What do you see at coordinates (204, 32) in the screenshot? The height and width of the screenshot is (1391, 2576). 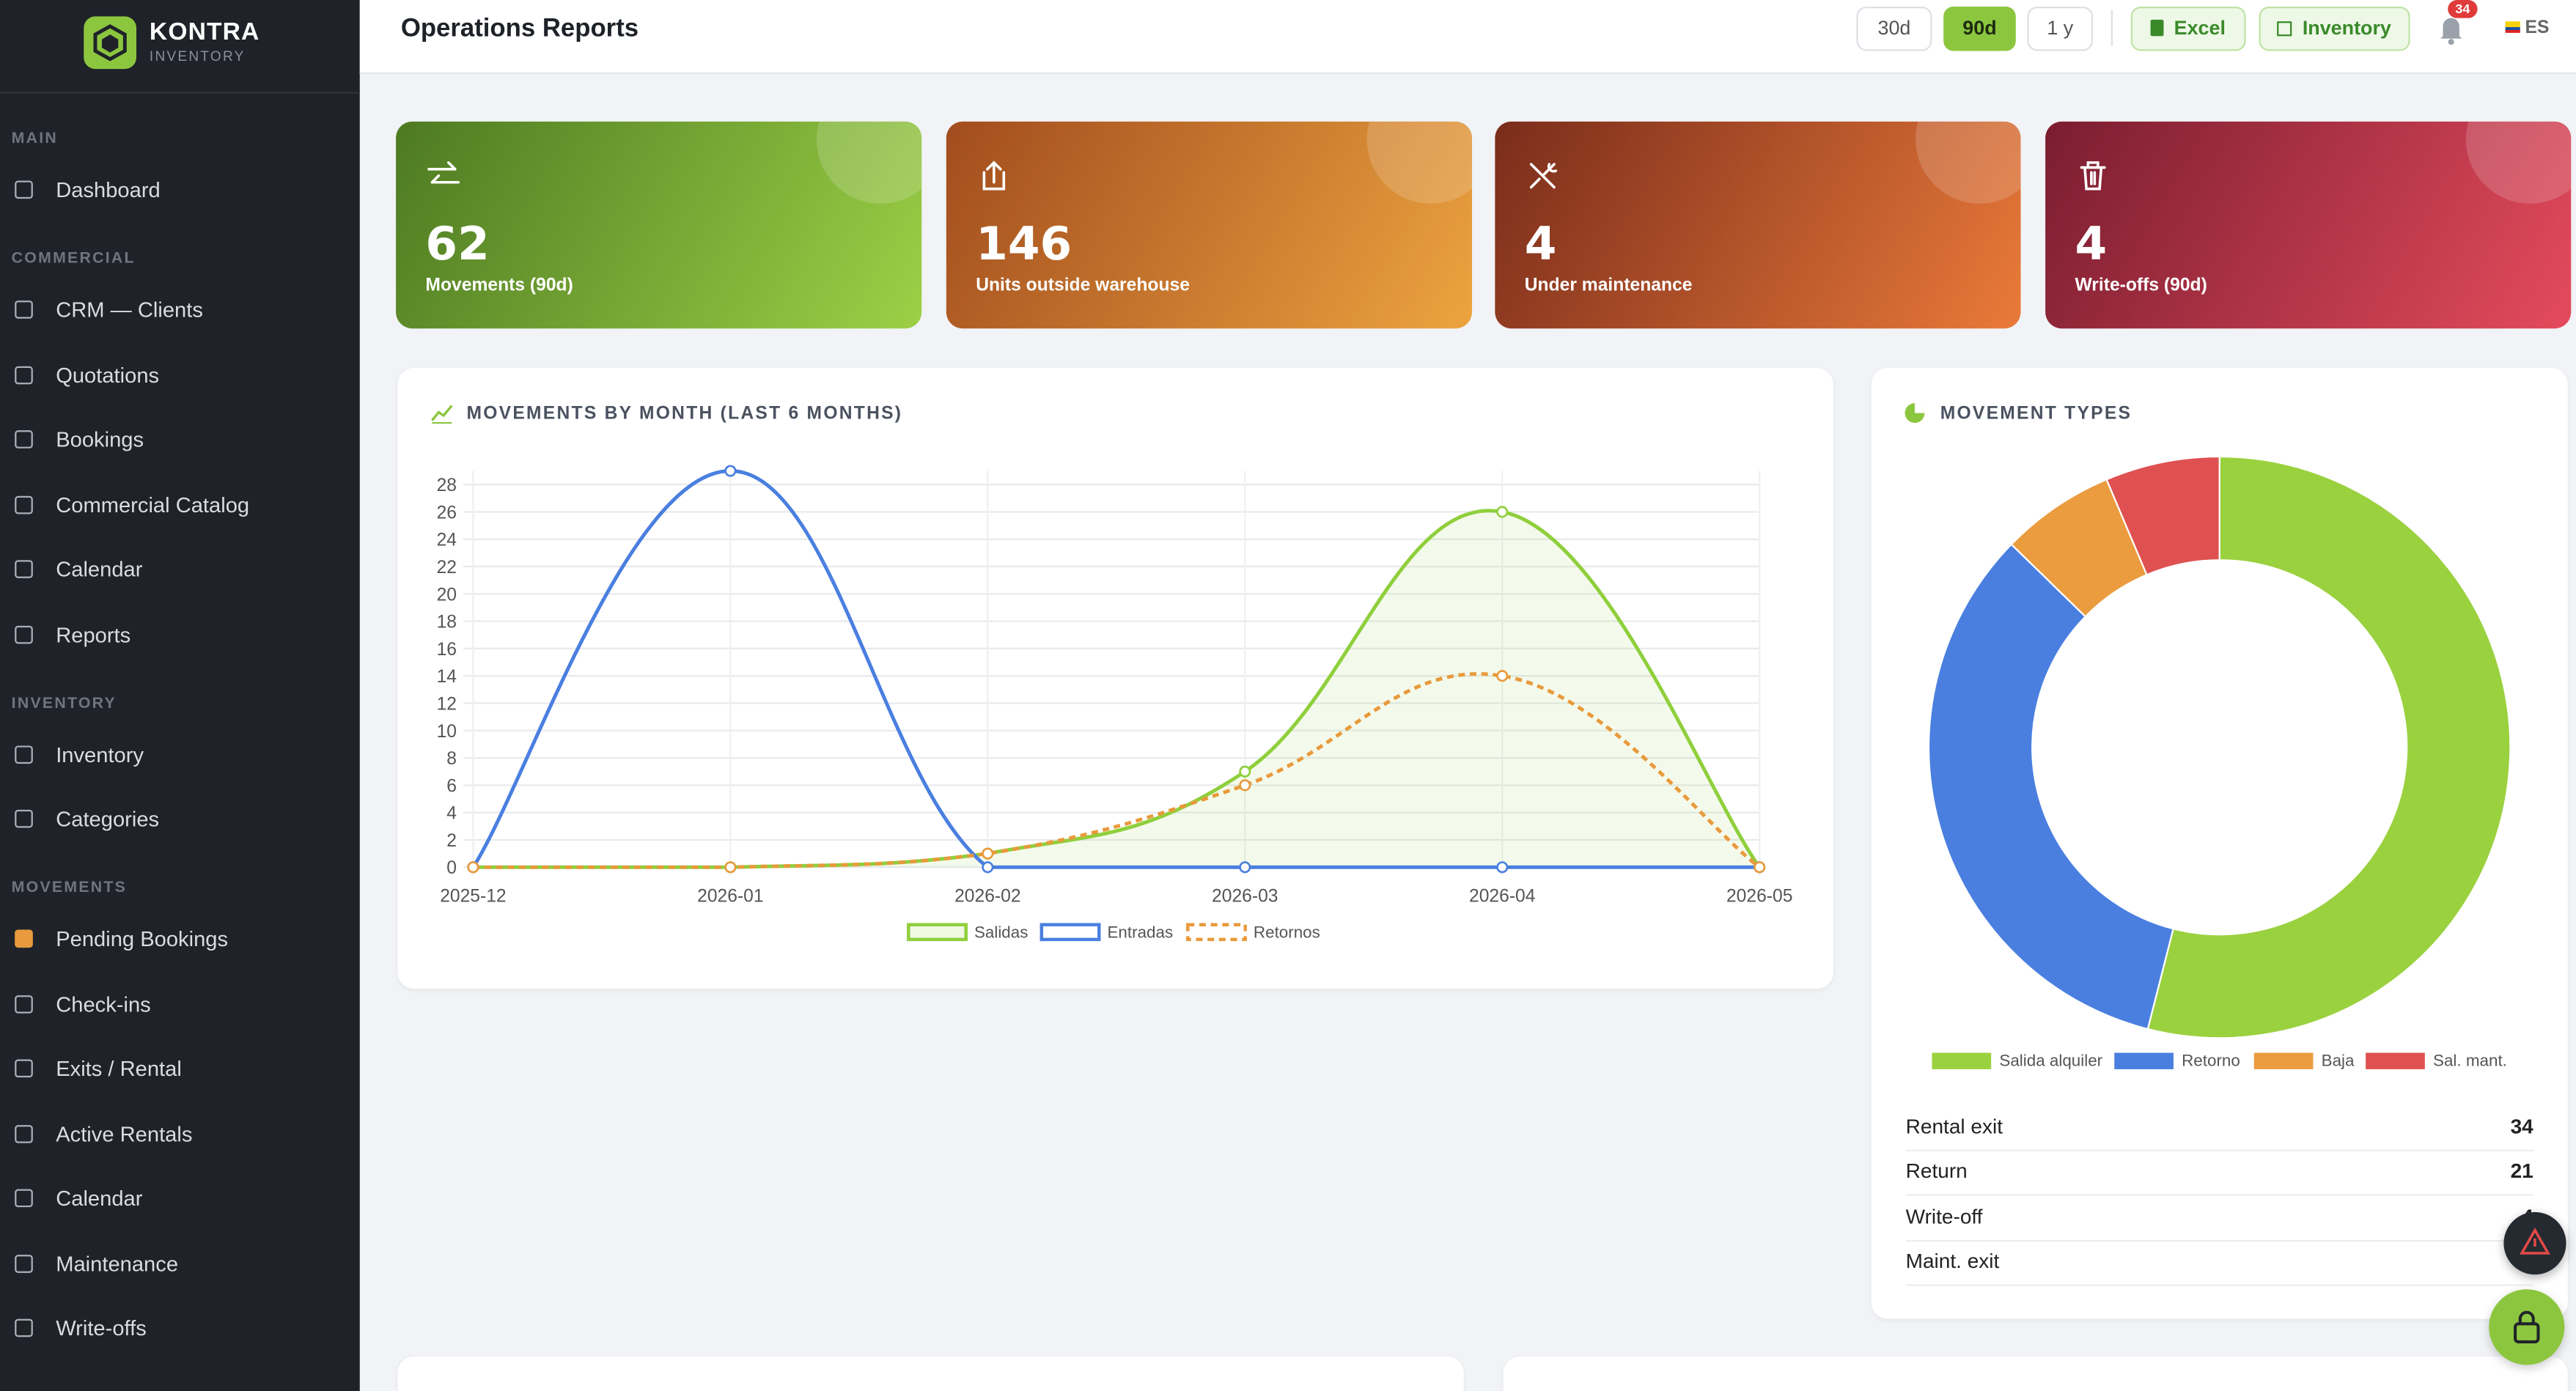 I see `brand: KONTRA` at bounding box center [204, 32].